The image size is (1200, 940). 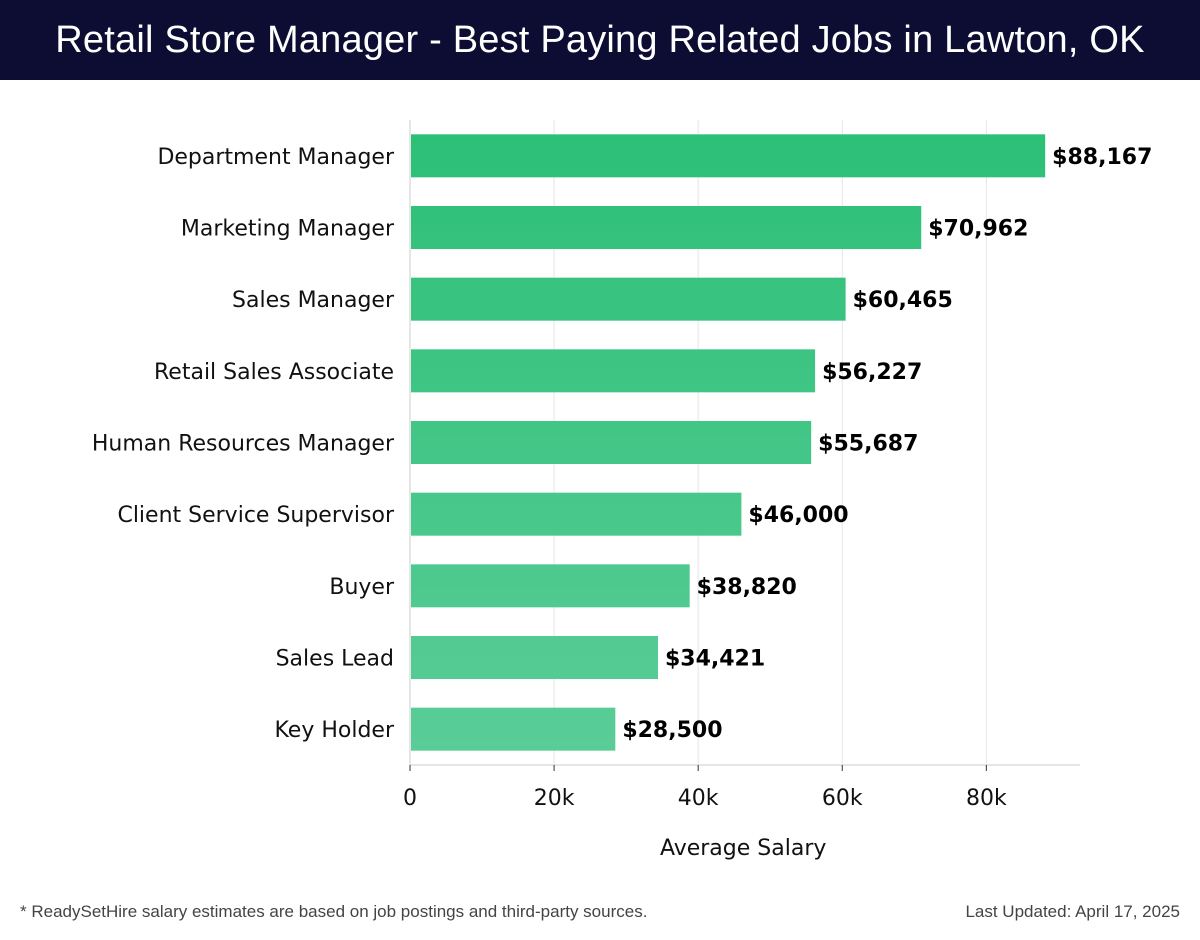 I want to click on x-axis-title: Average Salary, so click(x=743, y=848).